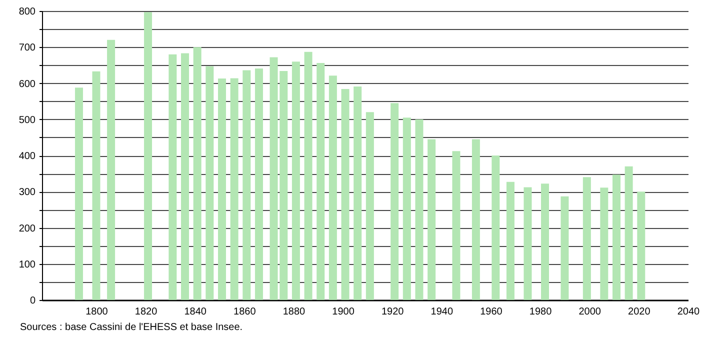 The height and width of the screenshot is (340, 710). I want to click on x-tick-label: 1900, so click(343, 312).